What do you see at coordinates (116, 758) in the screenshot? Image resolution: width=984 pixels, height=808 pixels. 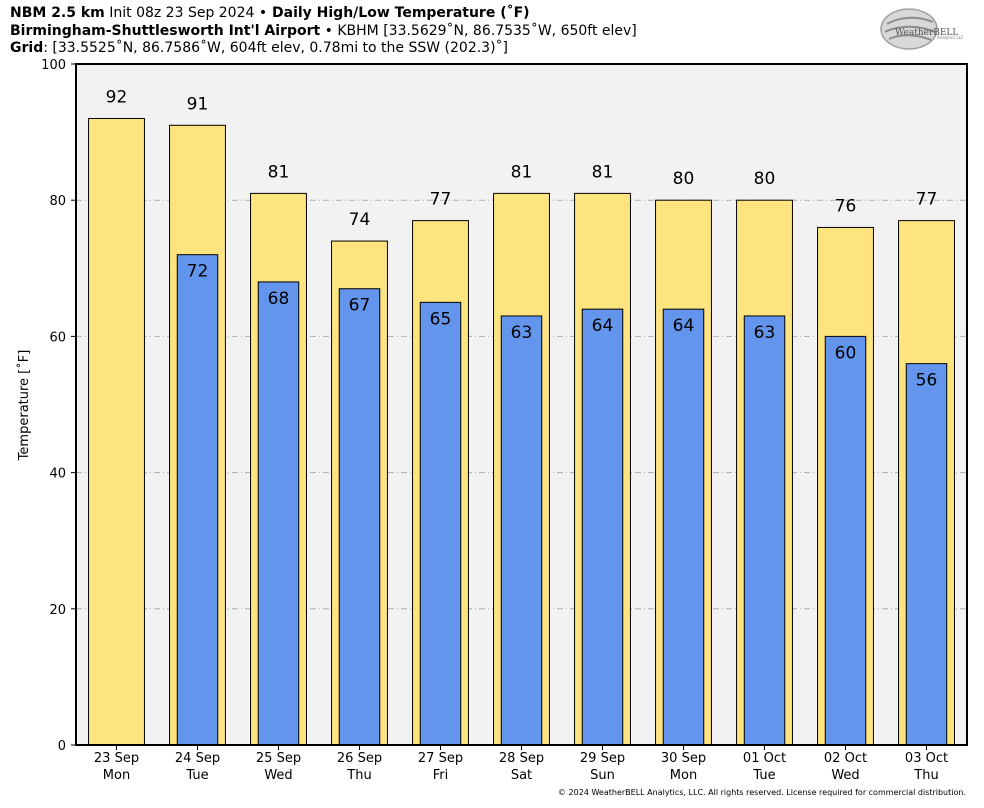 I see `x-tick-date: 23 Sep` at bounding box center [116, 758].